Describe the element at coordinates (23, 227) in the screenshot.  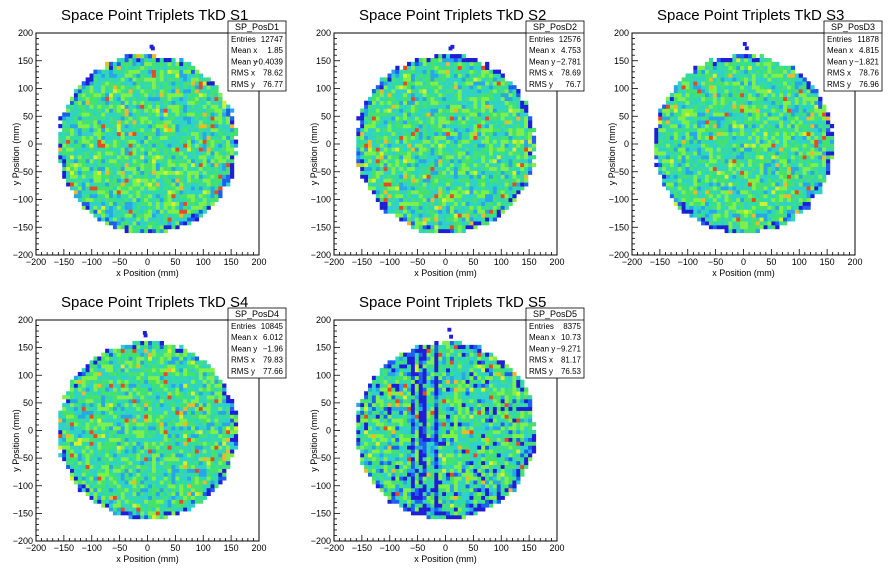
I see `y-tick-label: −150` at that location.